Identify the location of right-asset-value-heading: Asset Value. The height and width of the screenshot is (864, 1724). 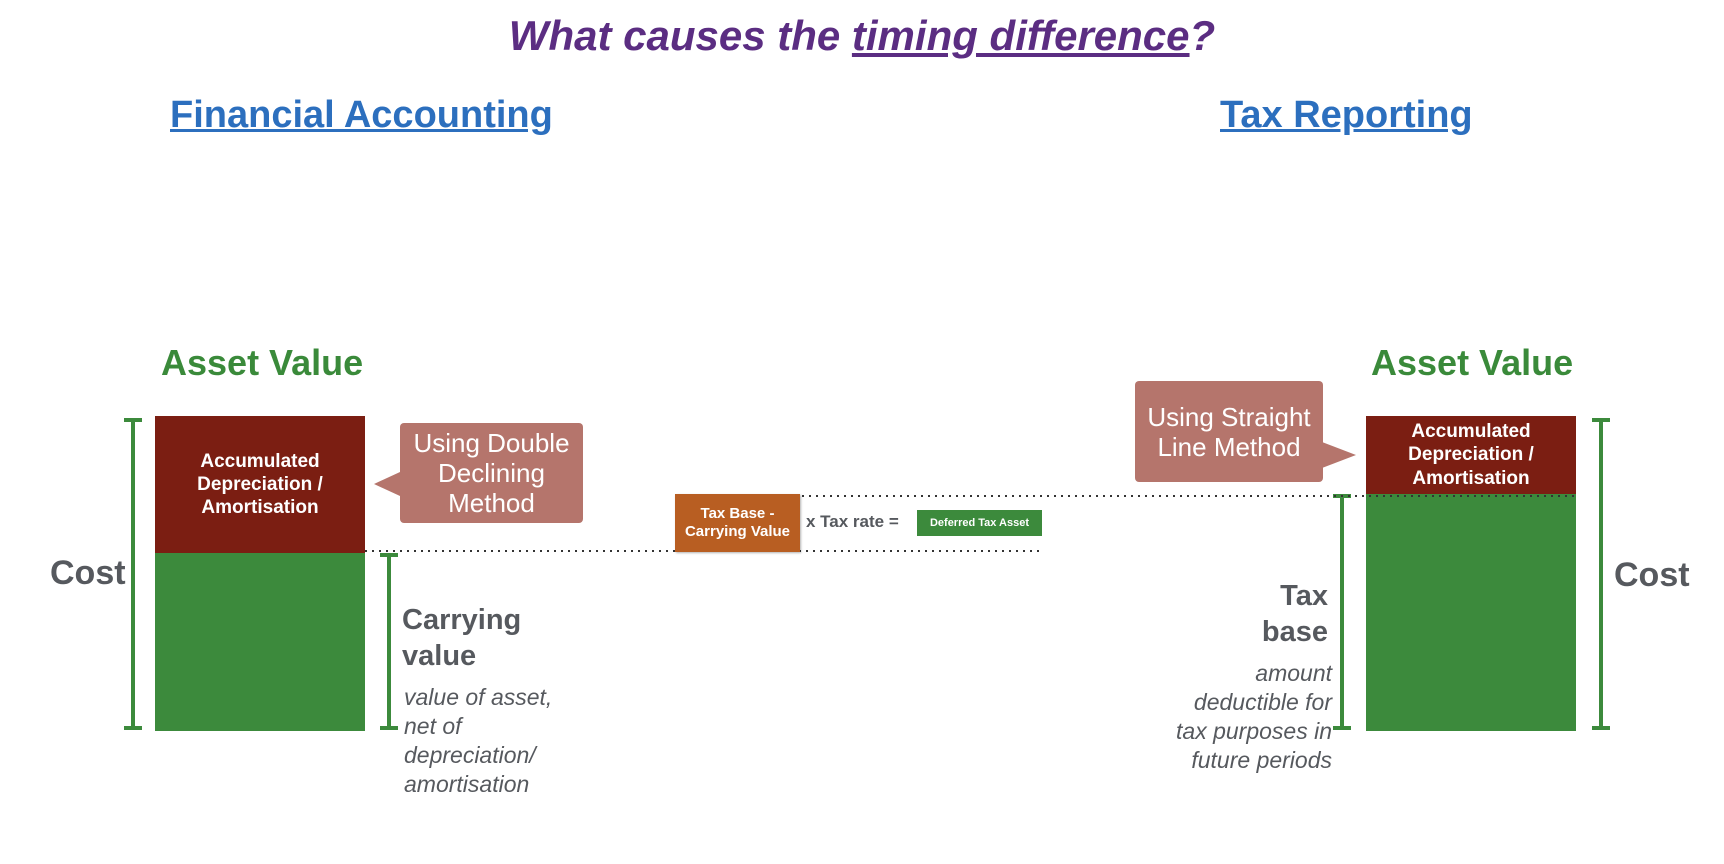
(1472, 362).